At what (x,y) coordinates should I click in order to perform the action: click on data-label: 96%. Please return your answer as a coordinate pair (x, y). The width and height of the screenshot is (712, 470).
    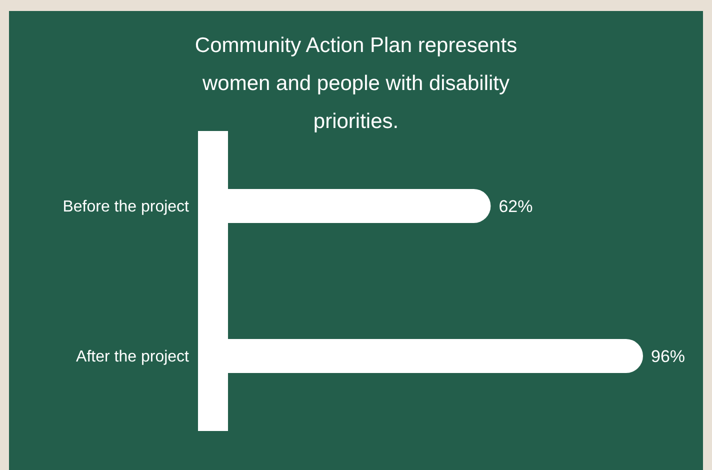
    Looking at the image, I should click on (668, 356).